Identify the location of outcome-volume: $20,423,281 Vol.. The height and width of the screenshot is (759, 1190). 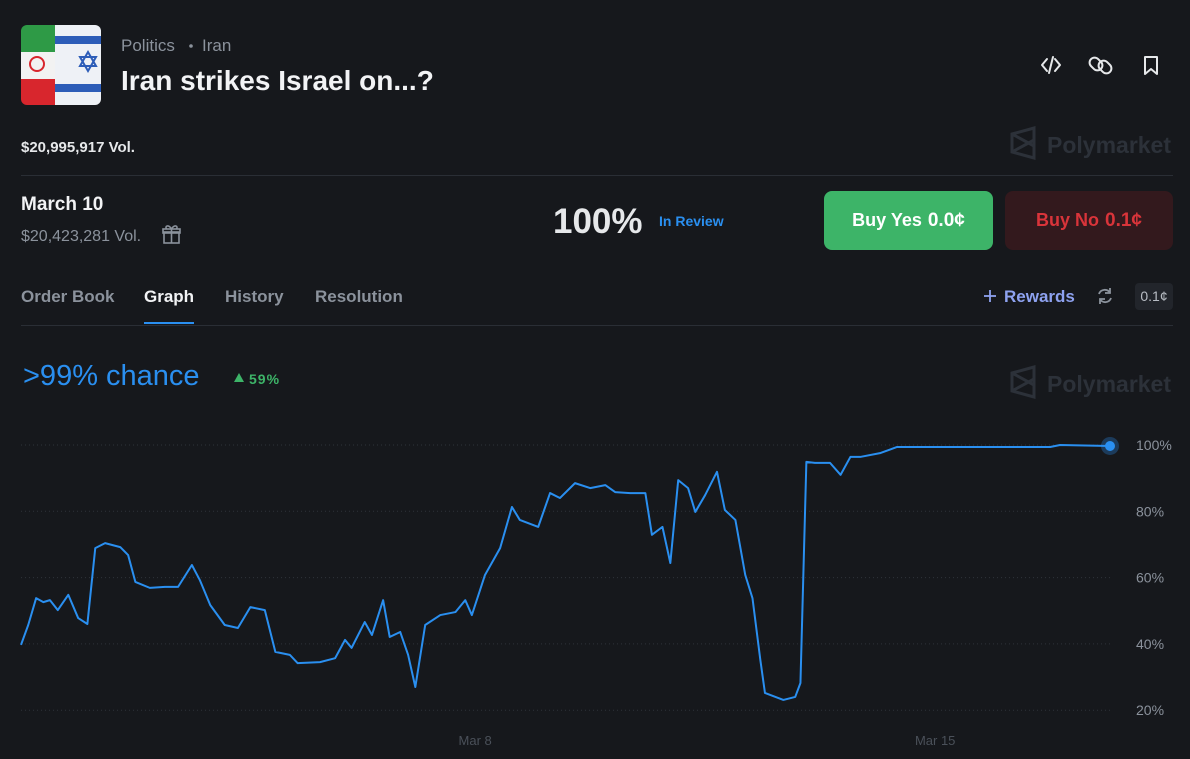
(81, 236).